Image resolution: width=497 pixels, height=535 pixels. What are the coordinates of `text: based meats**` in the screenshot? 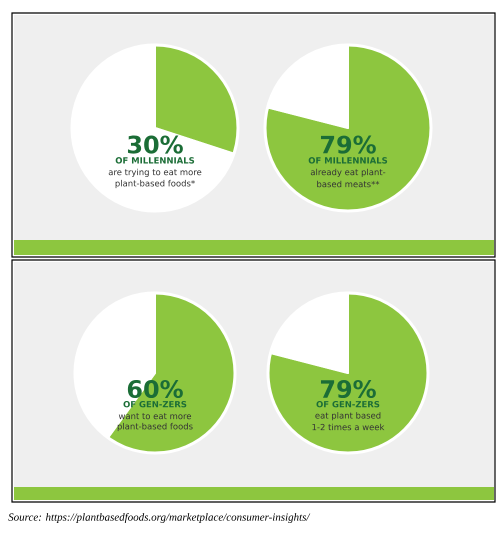 It's located at (348, 184).